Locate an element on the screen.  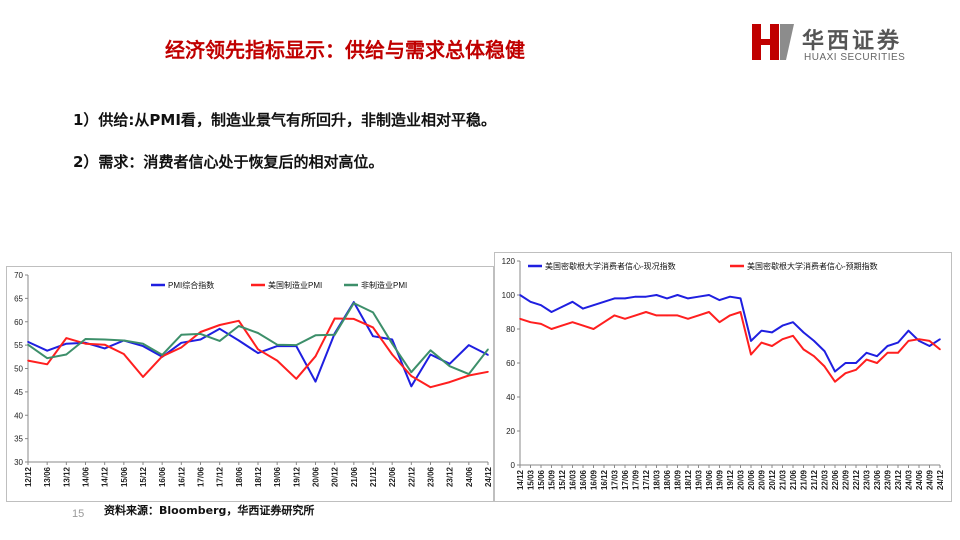
page-number: 15 is located at coordinates (78, 514).